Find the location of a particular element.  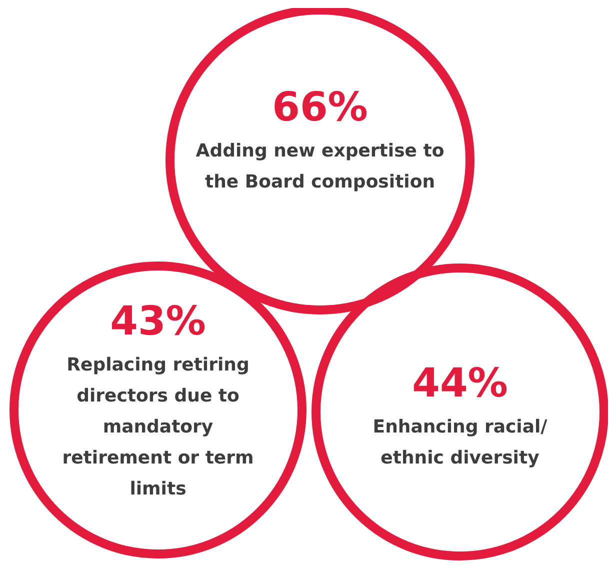

data-label: 66% is located at coordinates (320, 107).